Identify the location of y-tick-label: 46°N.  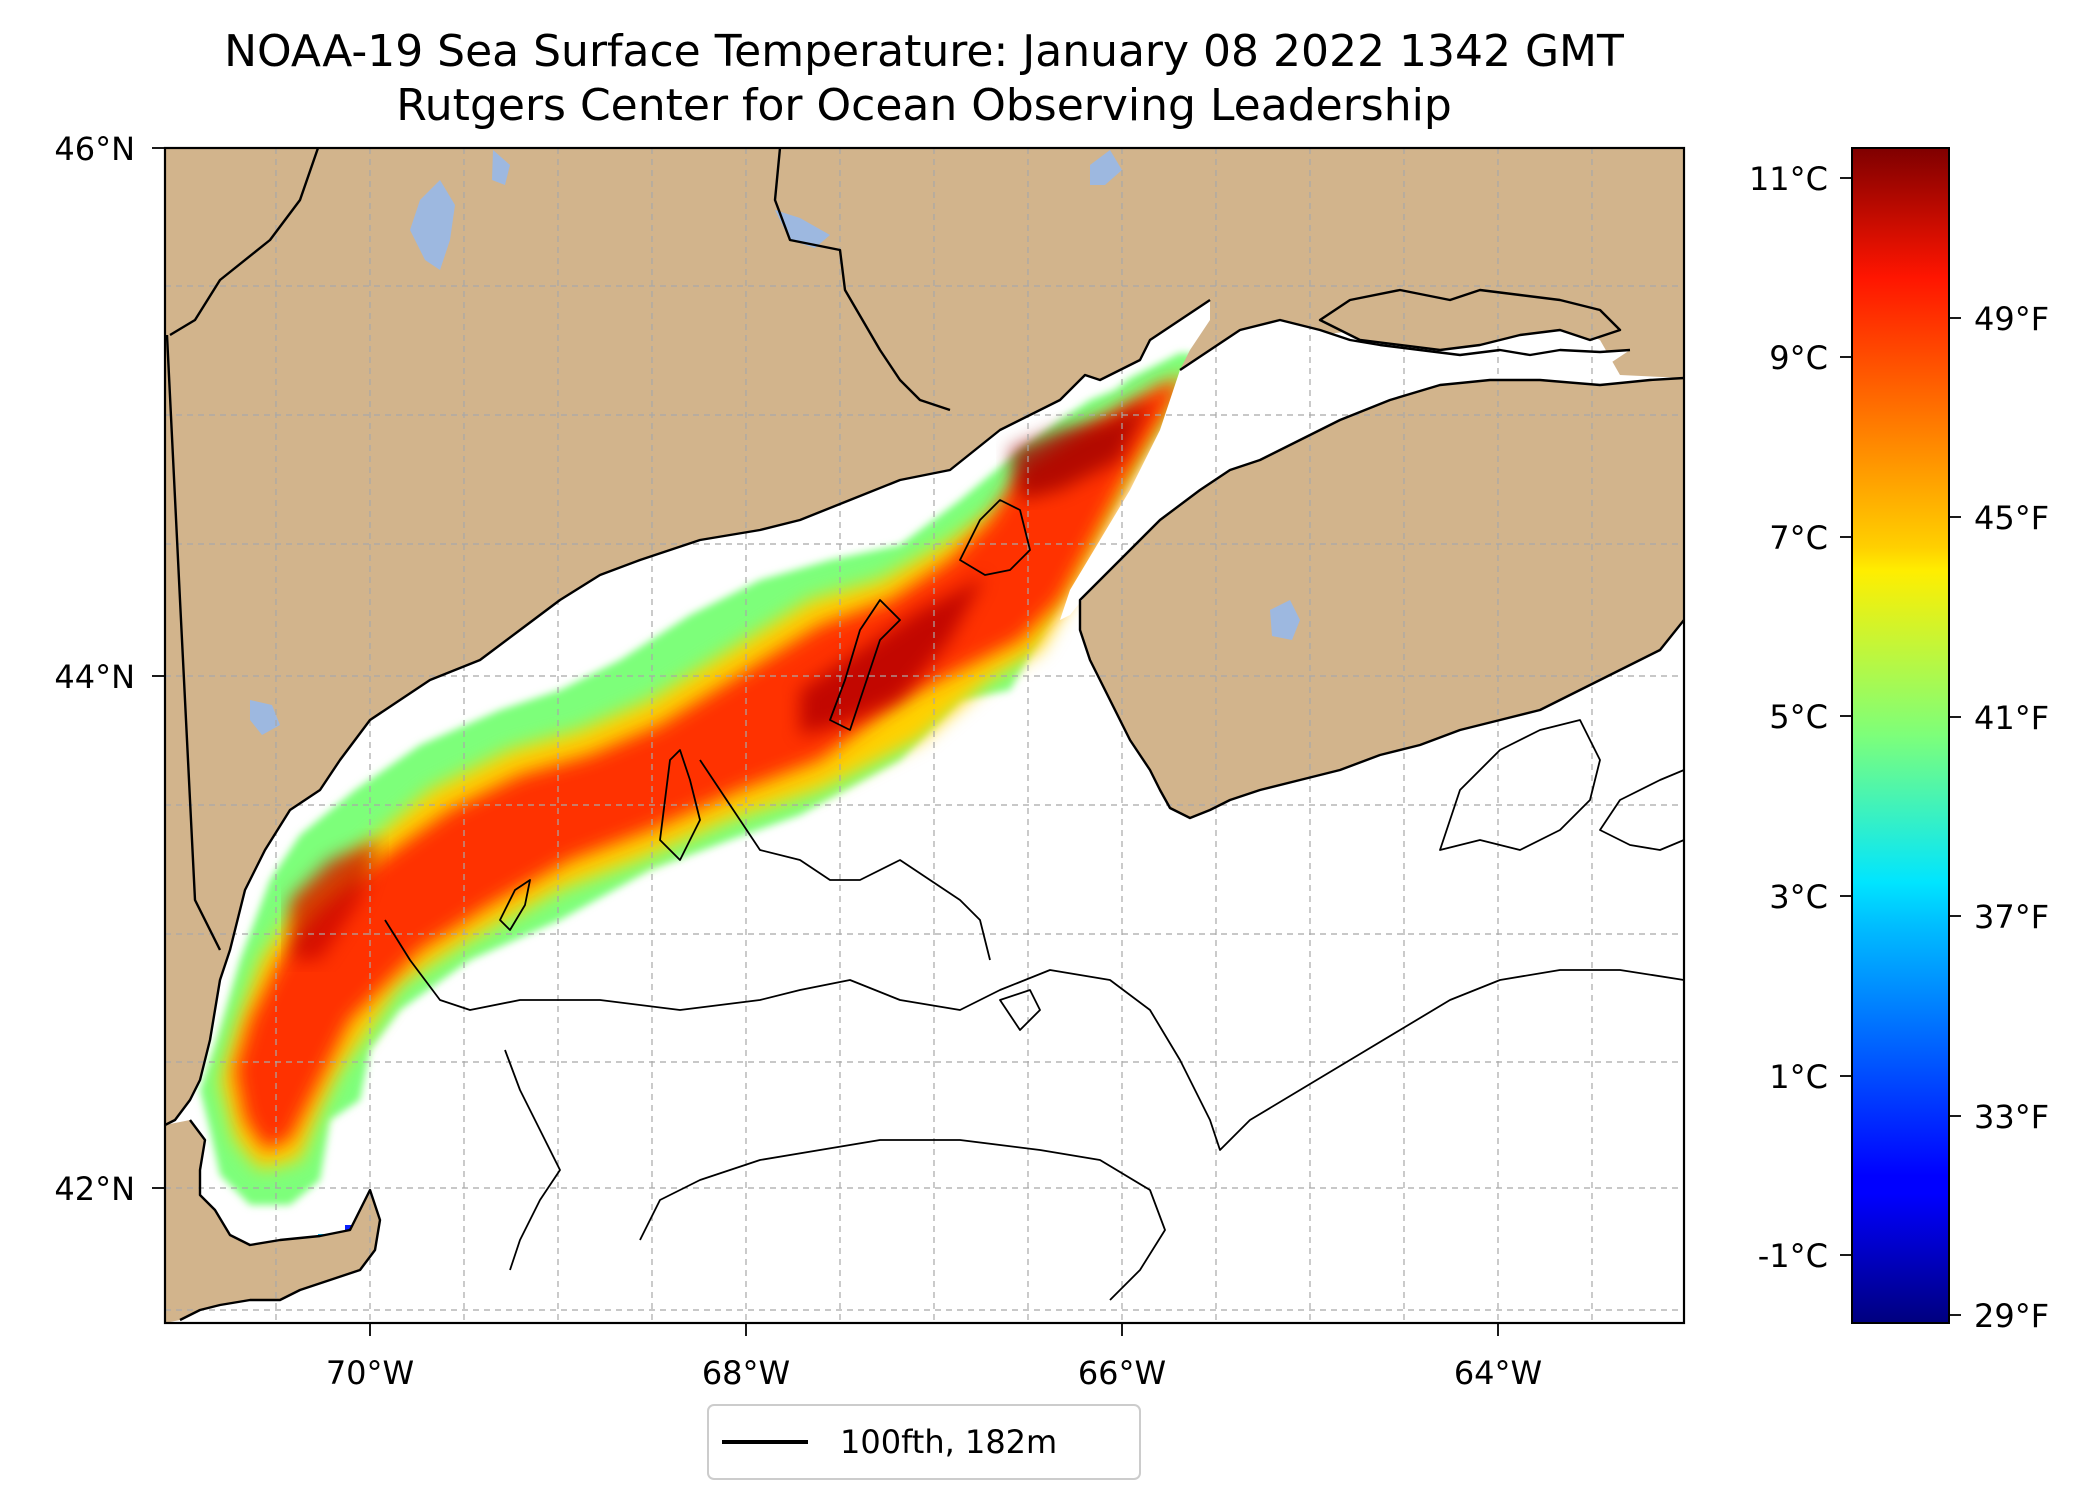
(94, 149).